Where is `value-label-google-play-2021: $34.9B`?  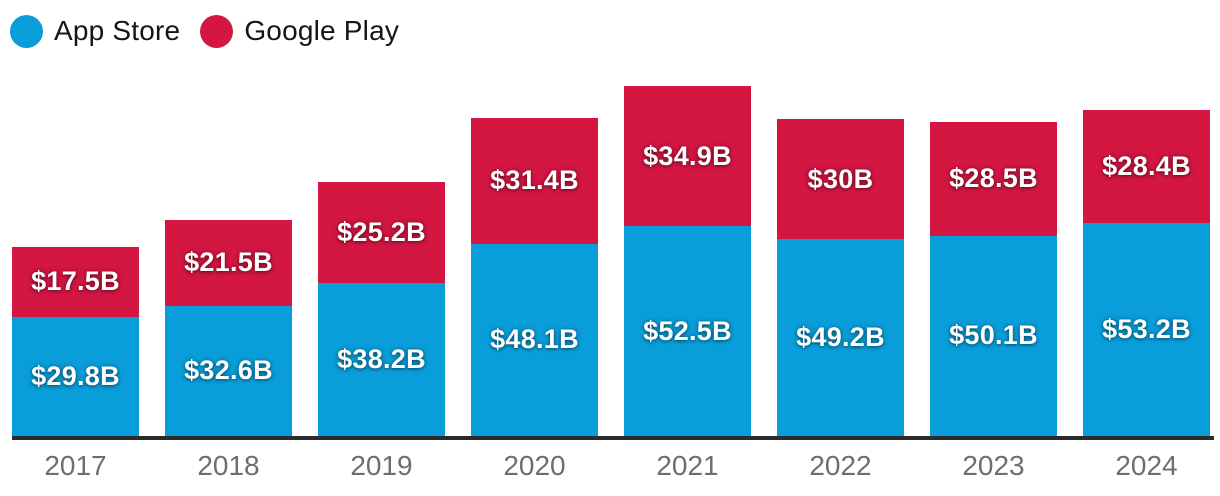 value-label-google-play-2021: $34.9B is located at coordinates (687, 155).